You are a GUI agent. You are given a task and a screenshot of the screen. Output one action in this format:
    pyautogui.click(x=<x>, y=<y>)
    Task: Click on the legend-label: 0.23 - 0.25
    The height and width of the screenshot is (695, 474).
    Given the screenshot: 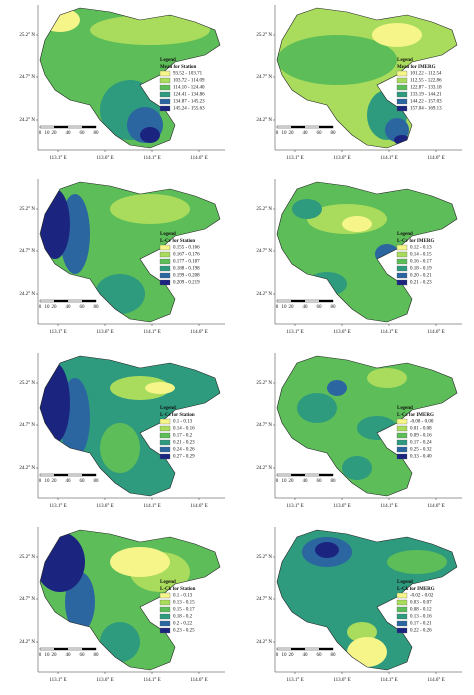 What is the action you would take?
    pyautogui.click(x=184, y=631)
    